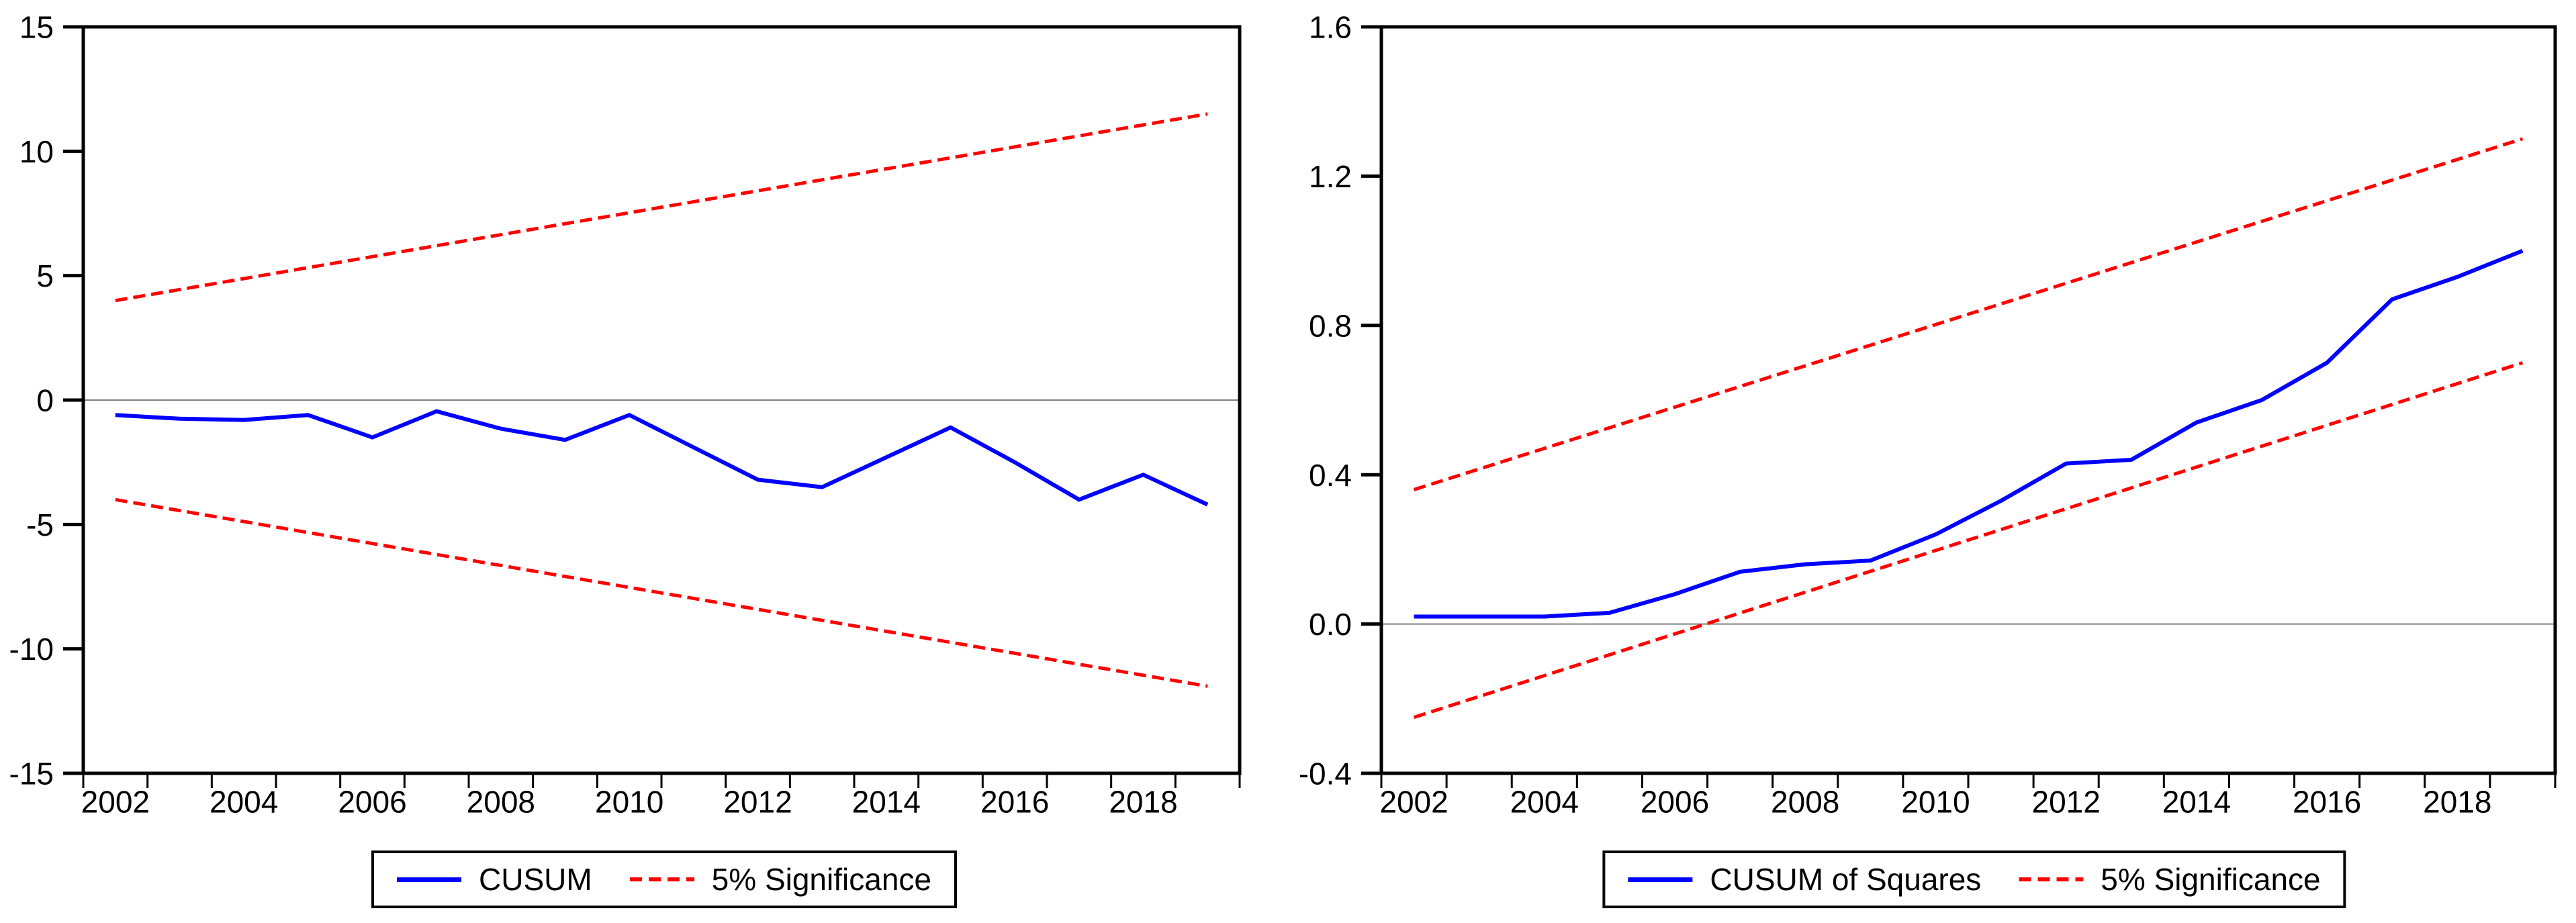 The height and width of the screenshot is (923, 2576). I want to click on legend-label-cusum: CUSUM, so click(535, 880).